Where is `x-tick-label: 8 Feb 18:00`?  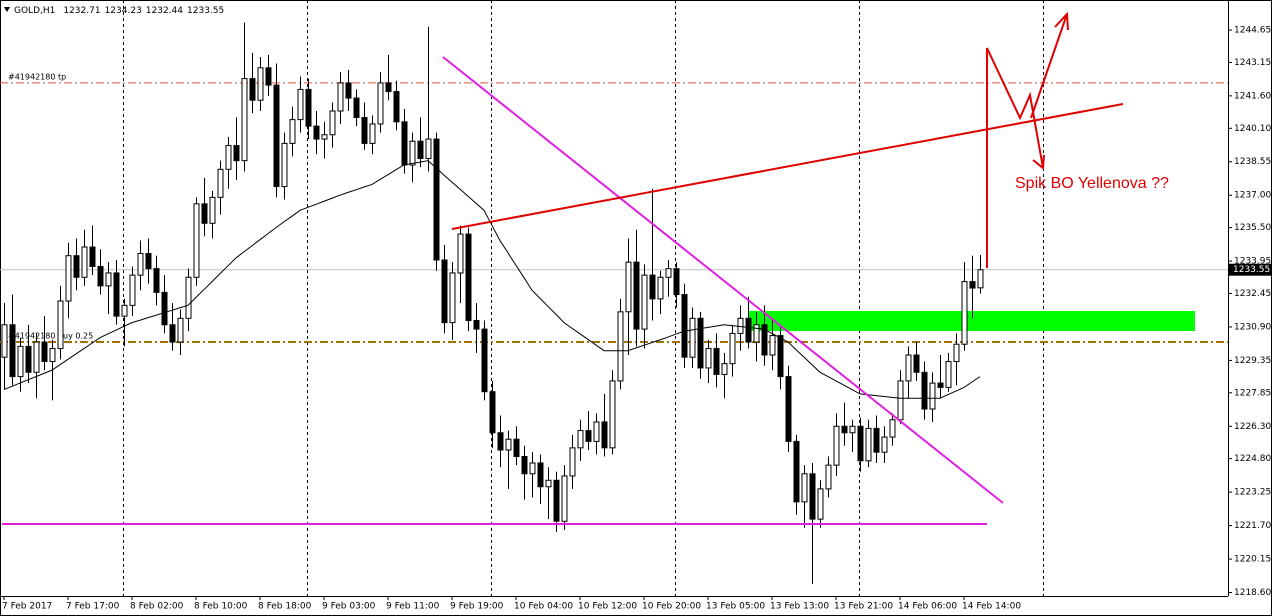 x-tick-label: 8 Feb 18:00 is located at coordinates (285, 607).